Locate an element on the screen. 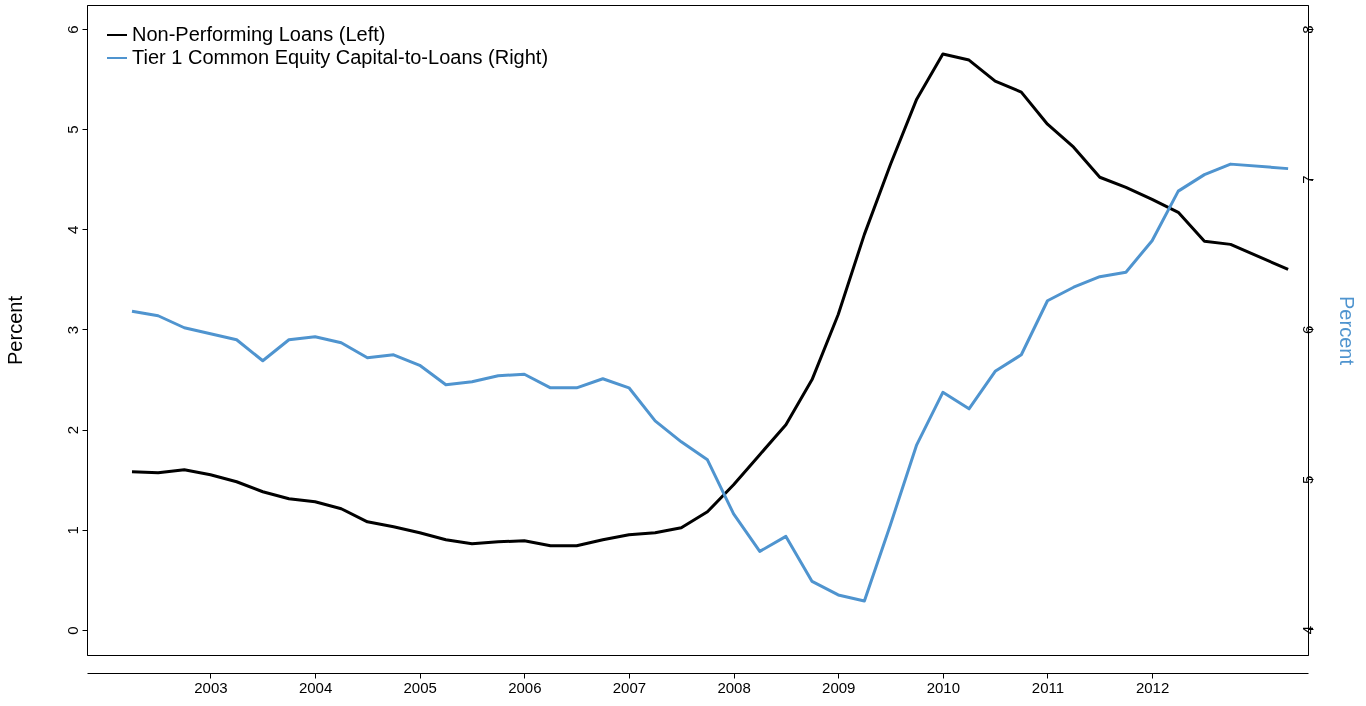 The height and width of the screenshot is (706, 1366). y2-axis-title: Percent is located at coordinates (1346, 331).